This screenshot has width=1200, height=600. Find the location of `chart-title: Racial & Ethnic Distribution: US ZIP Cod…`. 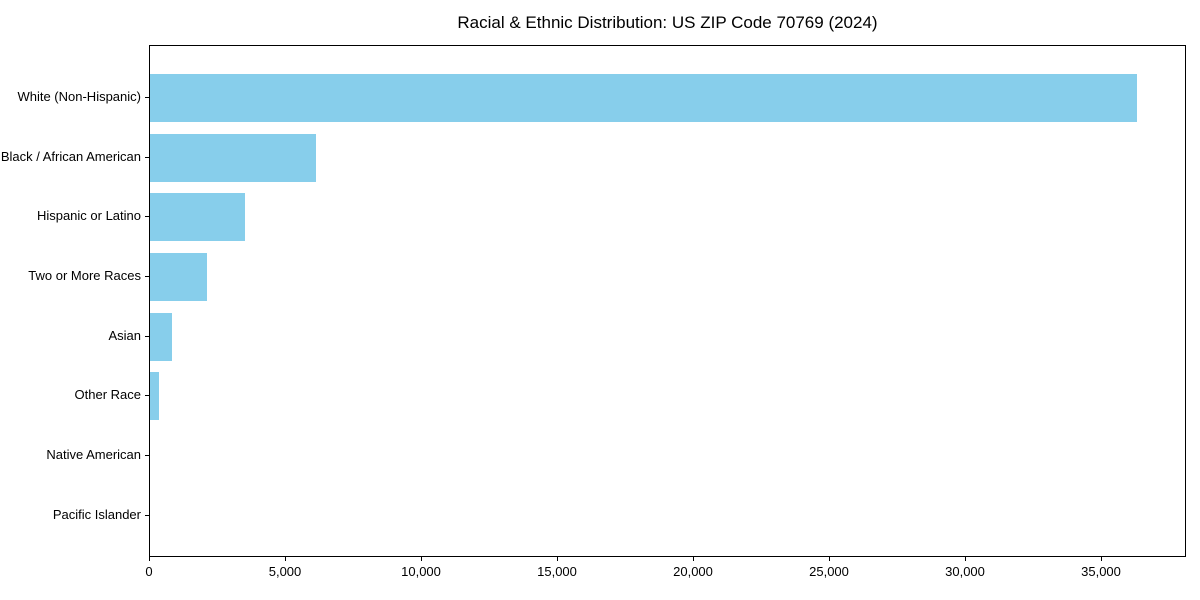

chart-title: Racial & Ethnic Distribution: US ZIP Cod… is located at coordinates (667, 22).